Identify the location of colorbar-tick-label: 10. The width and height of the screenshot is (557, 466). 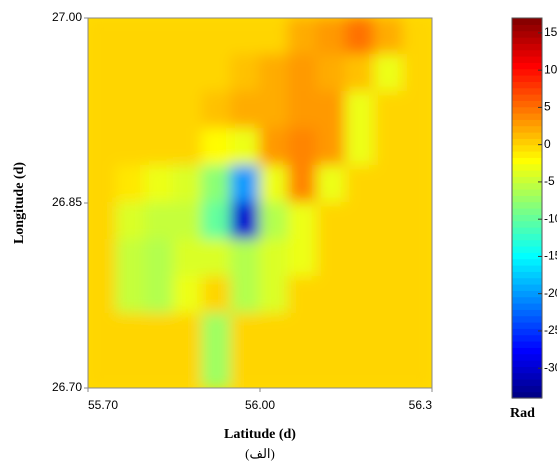
(550, 69).